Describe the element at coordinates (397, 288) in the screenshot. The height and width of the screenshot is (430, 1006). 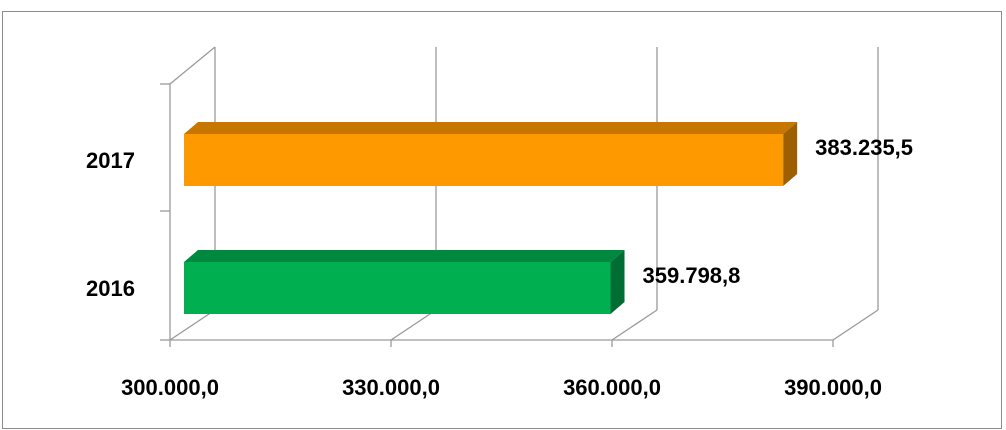
I see `bar-2016` at that location.